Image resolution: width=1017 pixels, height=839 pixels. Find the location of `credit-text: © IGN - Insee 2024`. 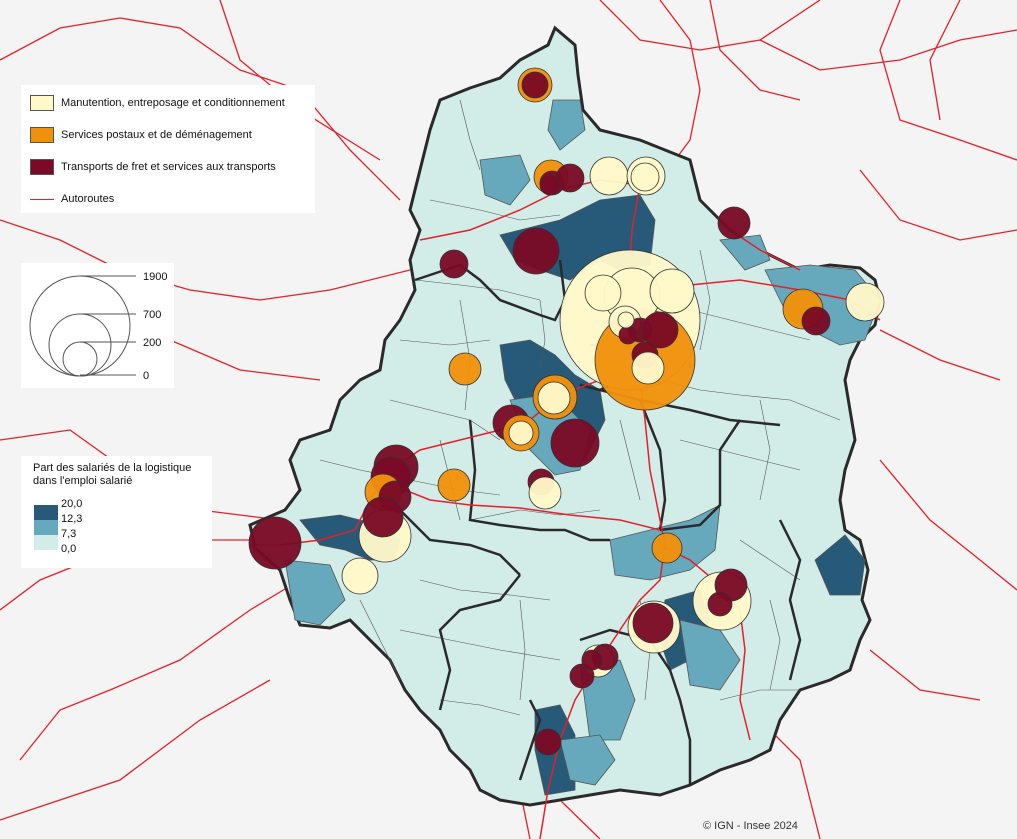

credit-text: © IGN - Insee 2024 is located at coordinates (750, 826).